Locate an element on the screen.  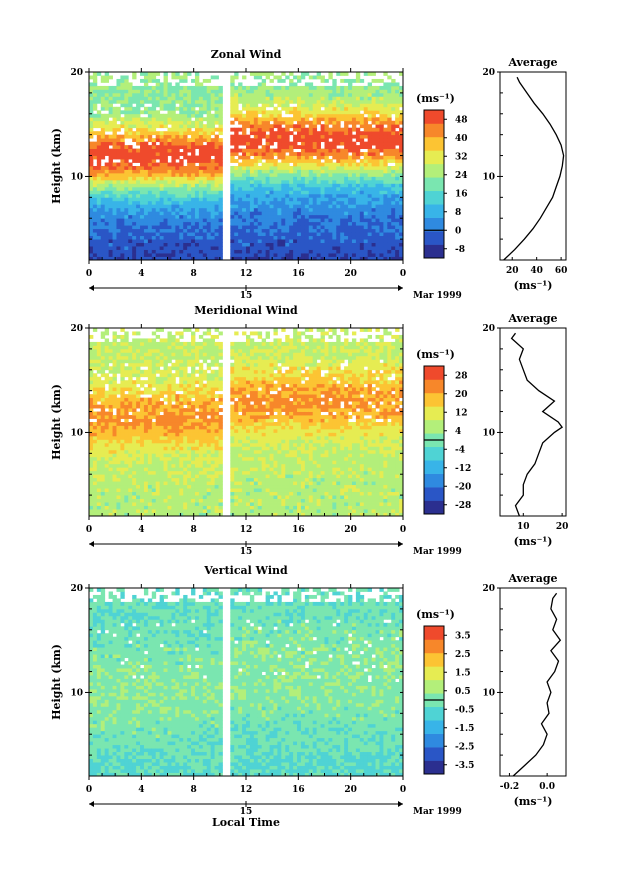
x-tick-label: 4 is located at coordinates (141, 274).